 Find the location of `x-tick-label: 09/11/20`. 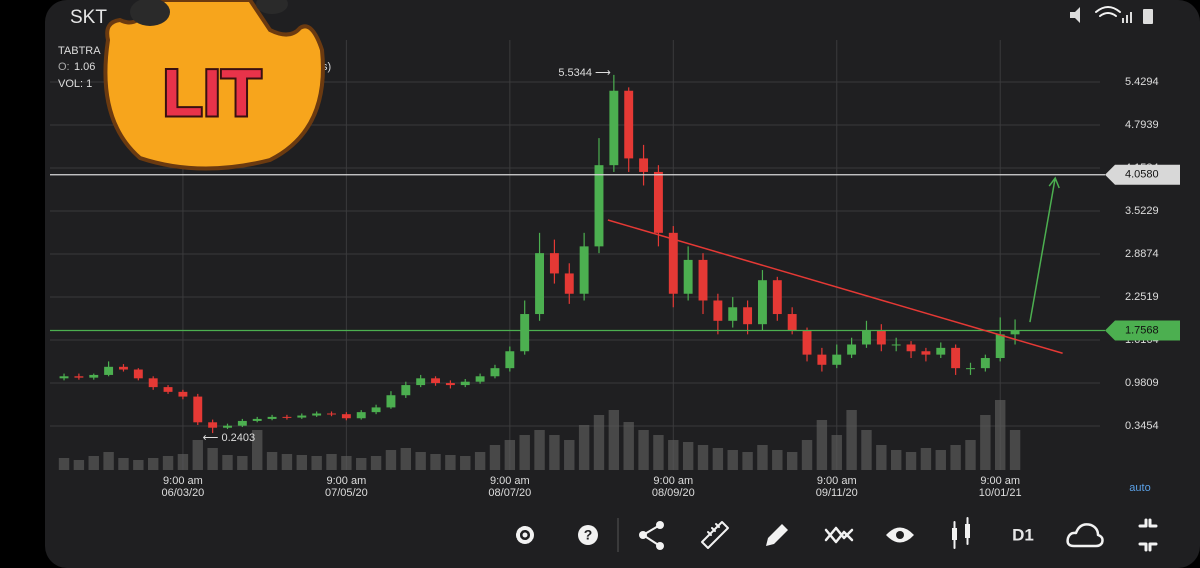

x-tick-label: 09/11/20 is located at coordinates (837, 493).